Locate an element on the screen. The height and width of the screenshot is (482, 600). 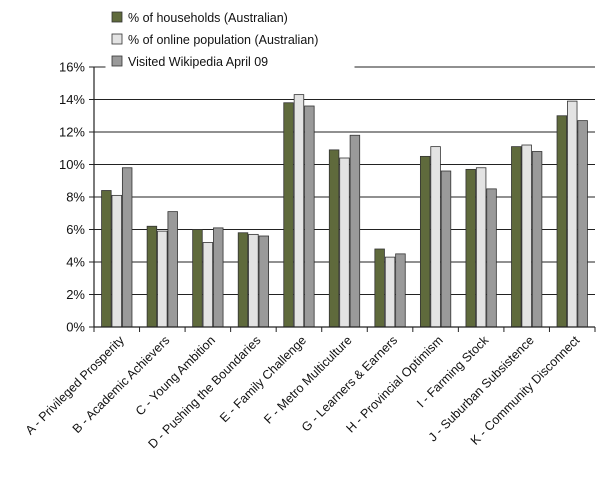
bar-d-s3 is located at coordinates (264, 281).